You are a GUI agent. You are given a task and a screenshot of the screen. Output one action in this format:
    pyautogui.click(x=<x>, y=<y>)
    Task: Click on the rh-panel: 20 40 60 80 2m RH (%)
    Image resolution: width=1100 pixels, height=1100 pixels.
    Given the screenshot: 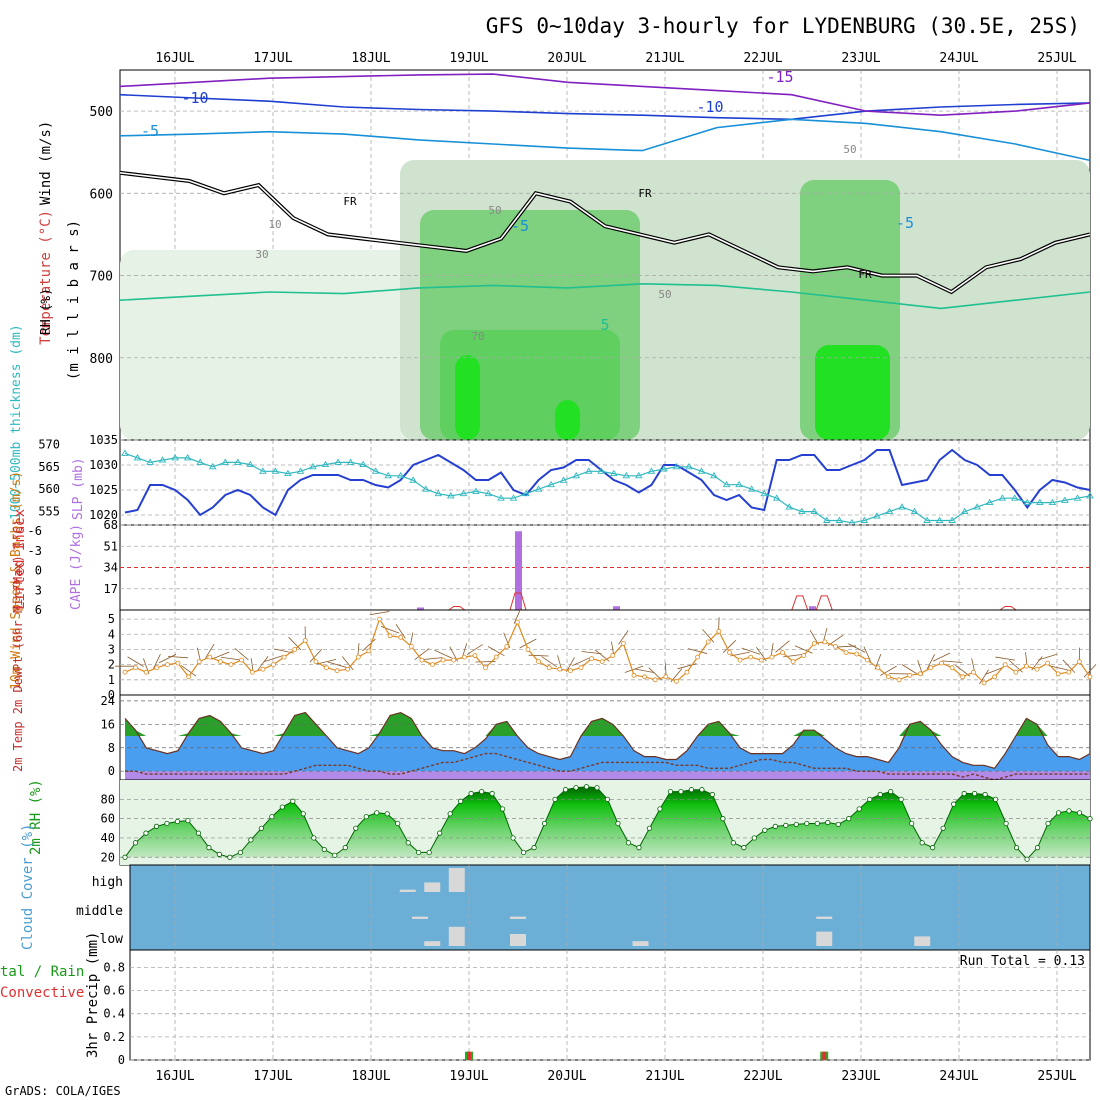 What is the action you would take?
    pyautogui.click(x=560, y=822)
    